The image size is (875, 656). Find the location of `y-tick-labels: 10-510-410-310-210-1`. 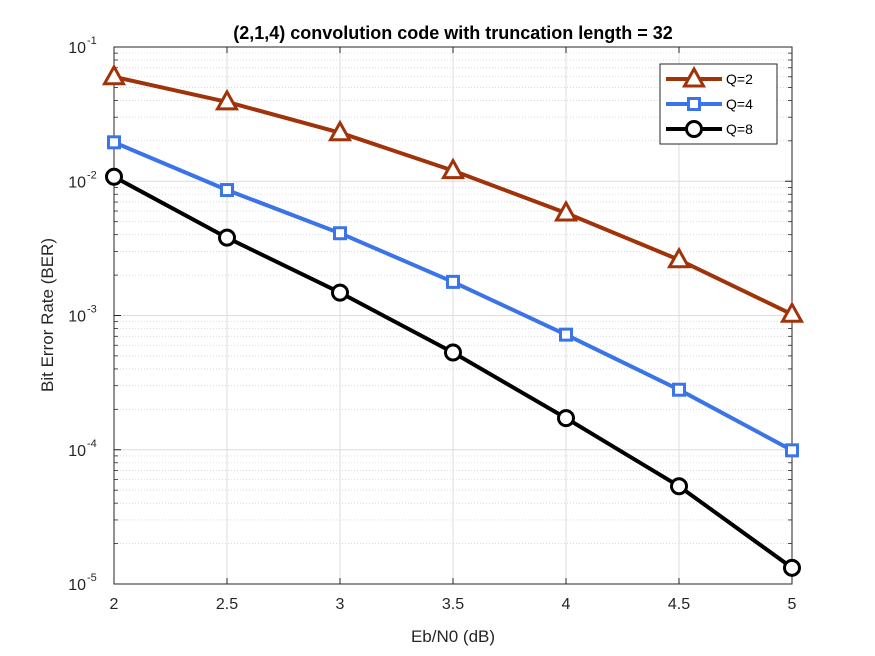

y-tick-labels: 10-510-410-310-210-1 is located at coordinates (82, 314).